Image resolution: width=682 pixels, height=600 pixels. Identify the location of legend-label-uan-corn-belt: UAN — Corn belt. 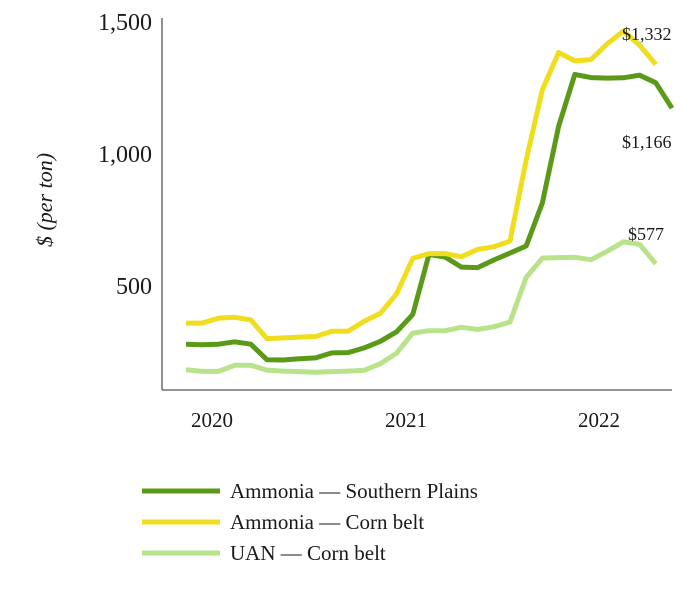
(308, 553).